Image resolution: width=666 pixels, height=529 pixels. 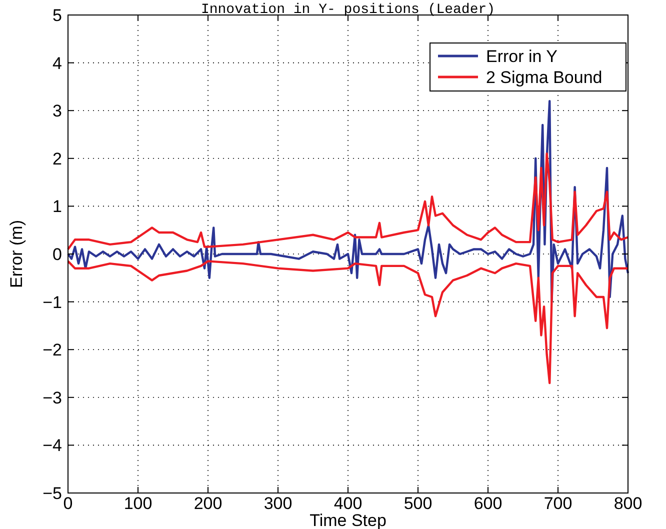 I want to click on y-tick-label: −5, so click(x=52, y=493).